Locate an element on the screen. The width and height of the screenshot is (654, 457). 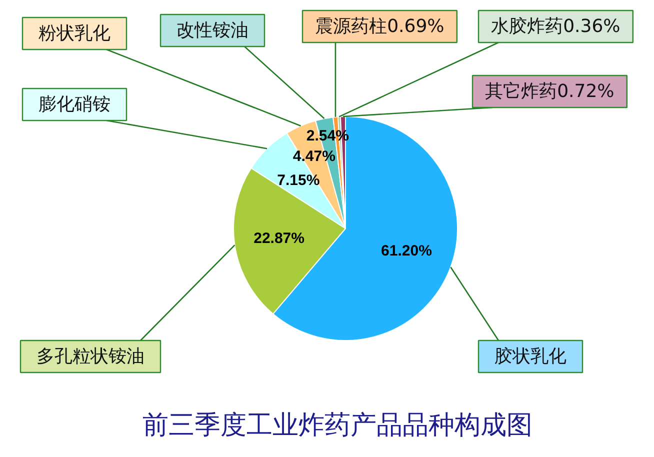
slice-label: 震源药柱0.69% is located at coordinates (379, 26).